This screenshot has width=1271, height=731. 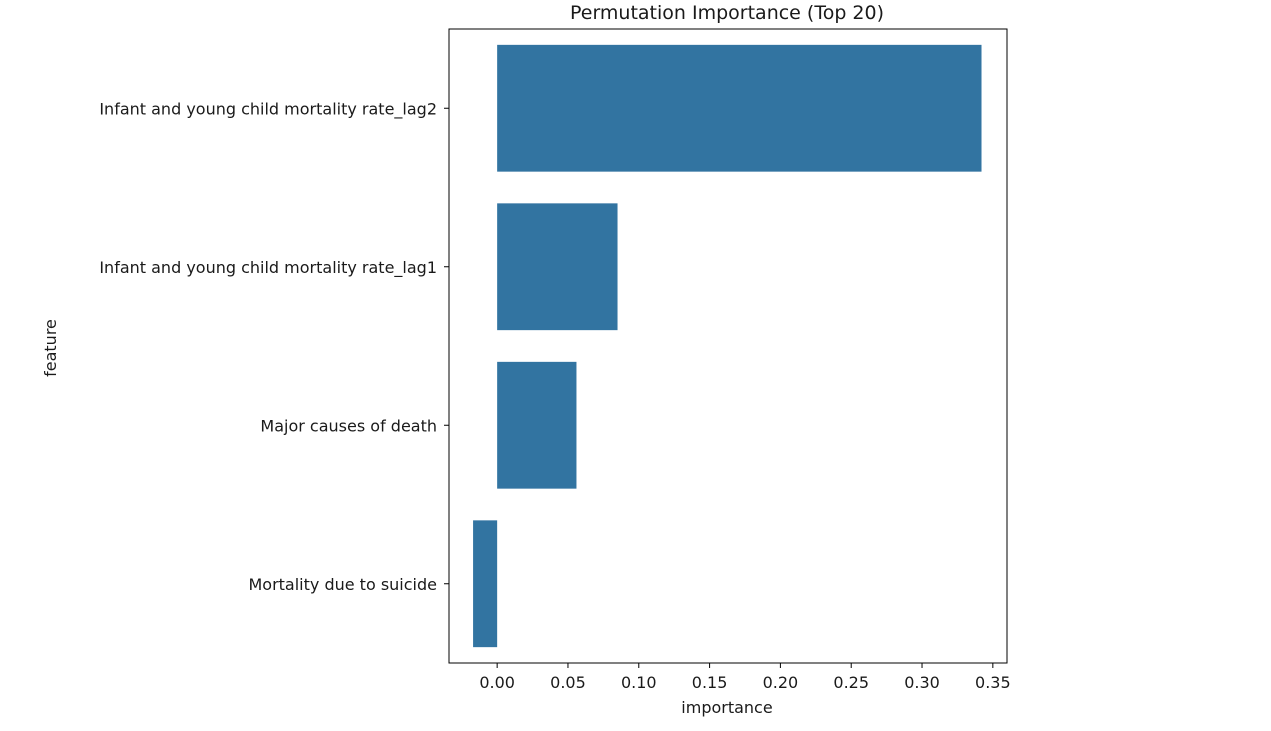 What do you see at coordinates (342, 584) in the screenshot?
I see `y-tick-label: Mortality due to suicide` at bounding box center [342, 584].